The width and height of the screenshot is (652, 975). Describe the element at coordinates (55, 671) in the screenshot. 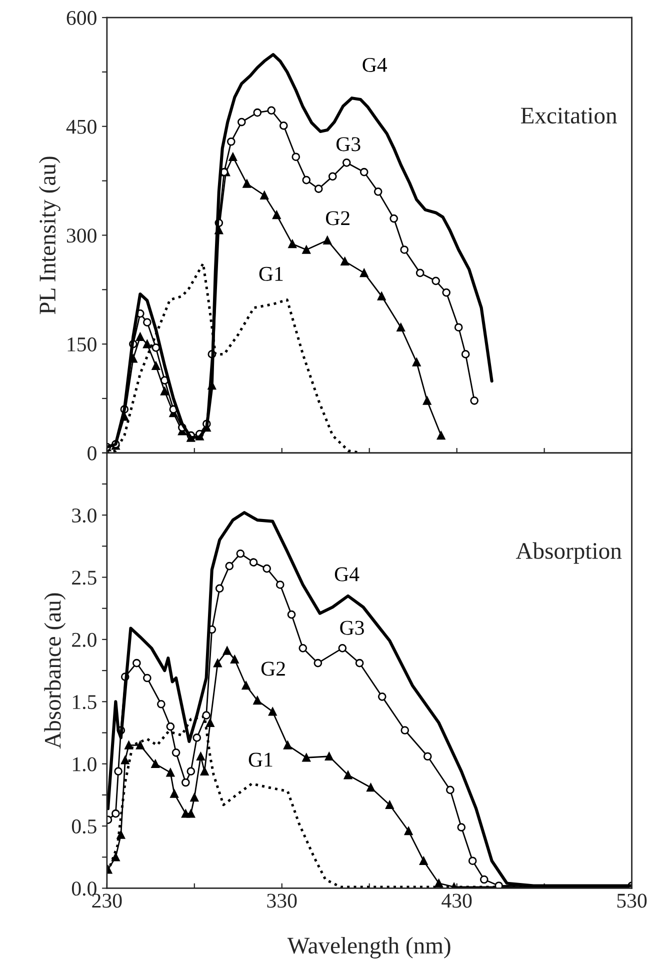

I see `y-axis-title: Absorbance (au)` at that location.